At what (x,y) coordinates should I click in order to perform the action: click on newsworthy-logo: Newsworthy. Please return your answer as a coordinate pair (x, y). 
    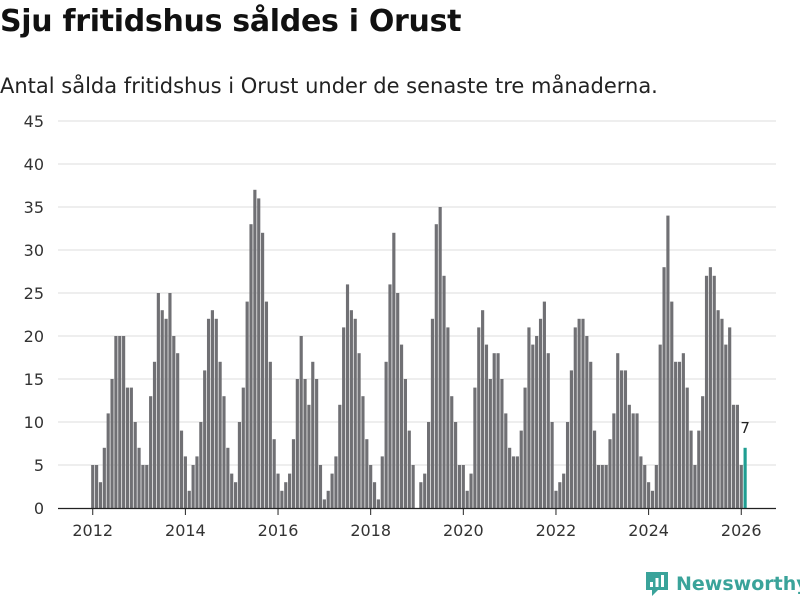
    Looking at the image, I should click on (722, 584).